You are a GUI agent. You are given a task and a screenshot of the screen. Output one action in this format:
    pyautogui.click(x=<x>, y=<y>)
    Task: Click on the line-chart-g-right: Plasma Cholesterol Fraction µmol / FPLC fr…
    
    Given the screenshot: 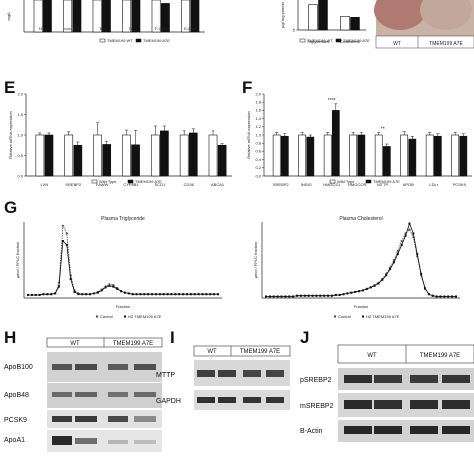 What is the action you would take?
    pyautogui.click(x=356, y=267)
    